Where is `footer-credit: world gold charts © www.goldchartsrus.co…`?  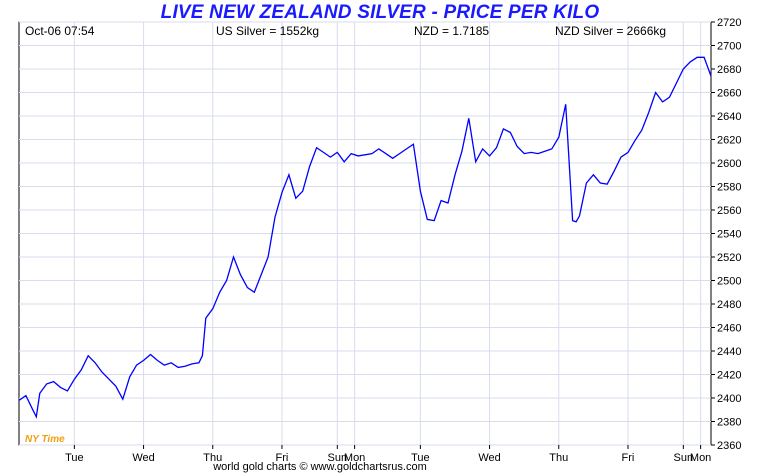
footer-credit: world gold charts © www.goldchartsrus.co… is located at coordinates (320, 467).